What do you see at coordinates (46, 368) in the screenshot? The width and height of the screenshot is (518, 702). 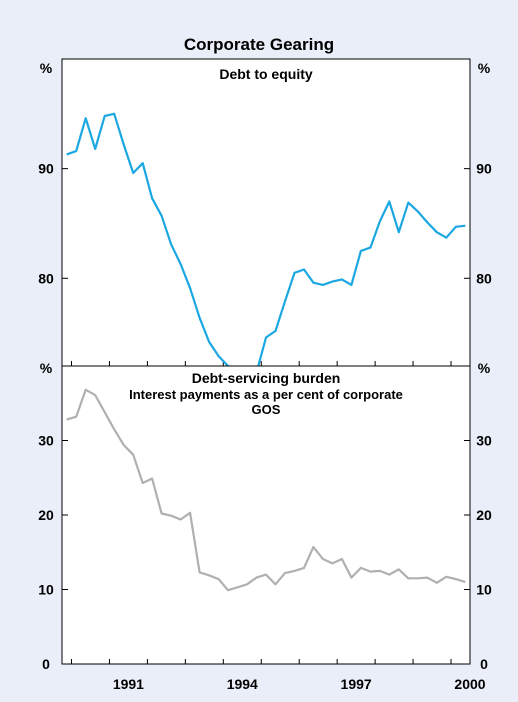 I see `panel2-unit-left: %` at bounding box center [46, 368].